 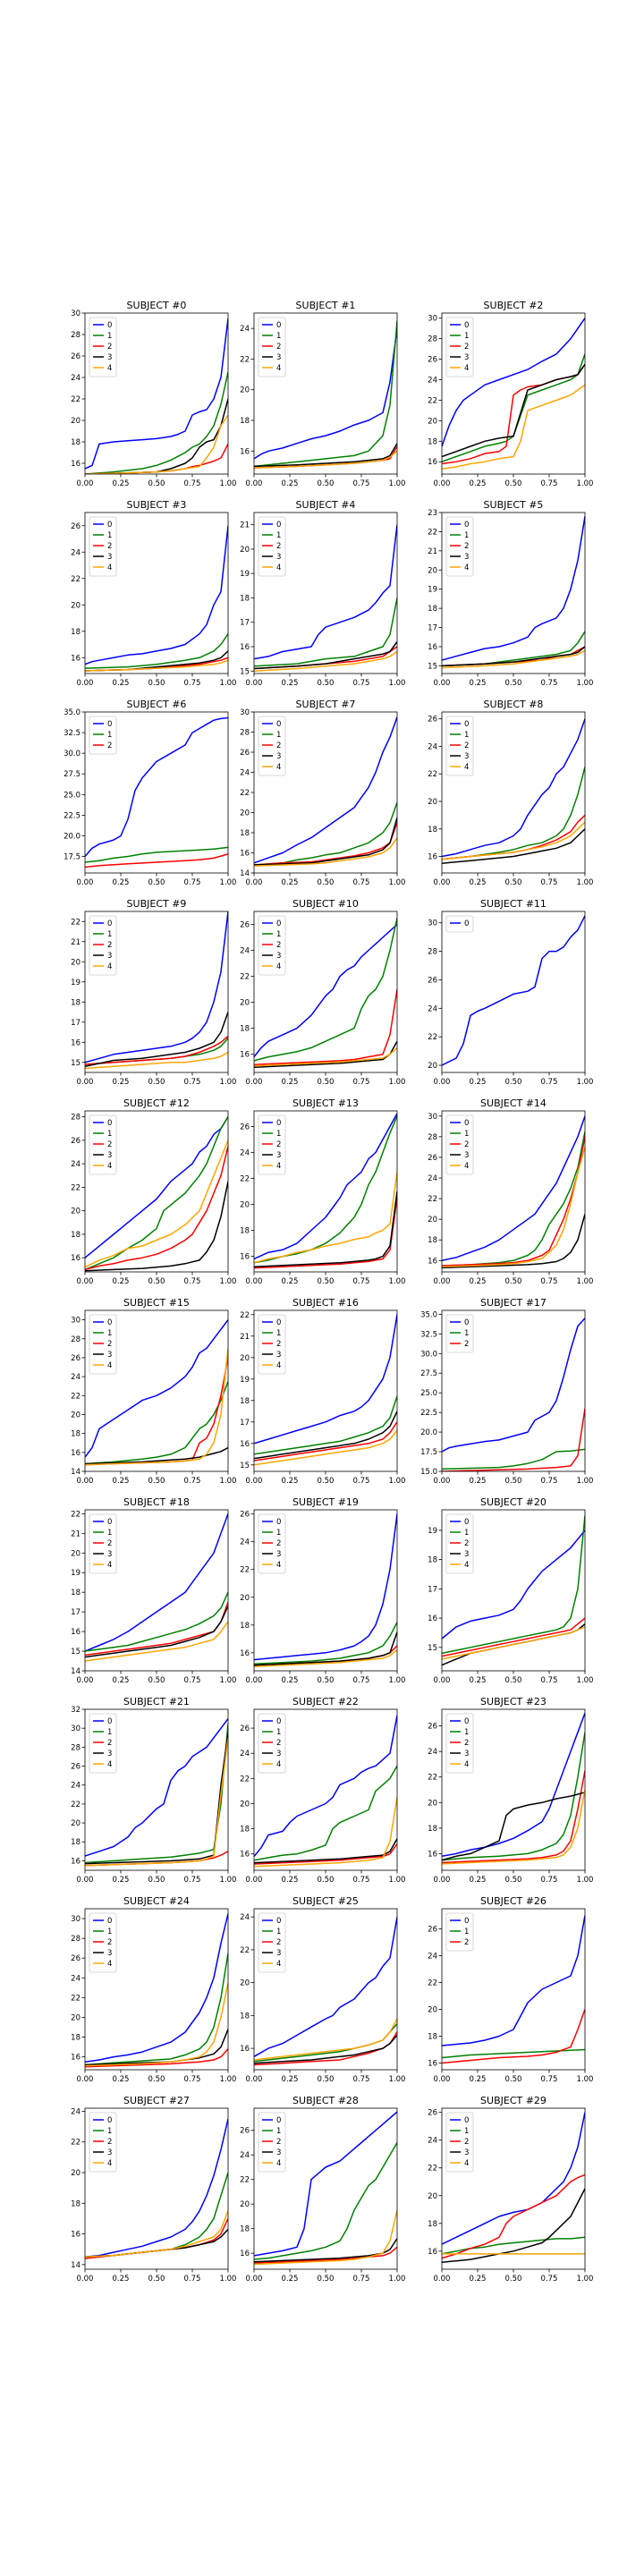 I want to click on y-tick-label: 18, so click(x=245, y=421).